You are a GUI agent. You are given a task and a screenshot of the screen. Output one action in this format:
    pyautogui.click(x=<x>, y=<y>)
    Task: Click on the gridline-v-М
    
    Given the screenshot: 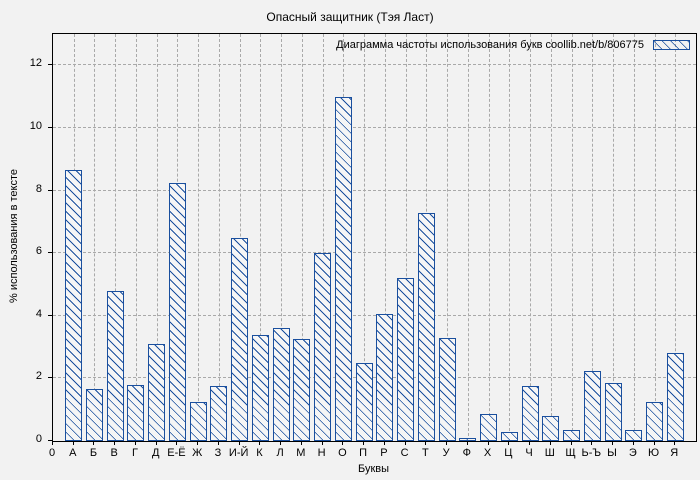 What is the action you would take?
    pyautogui.click(x=302, y=237)
    